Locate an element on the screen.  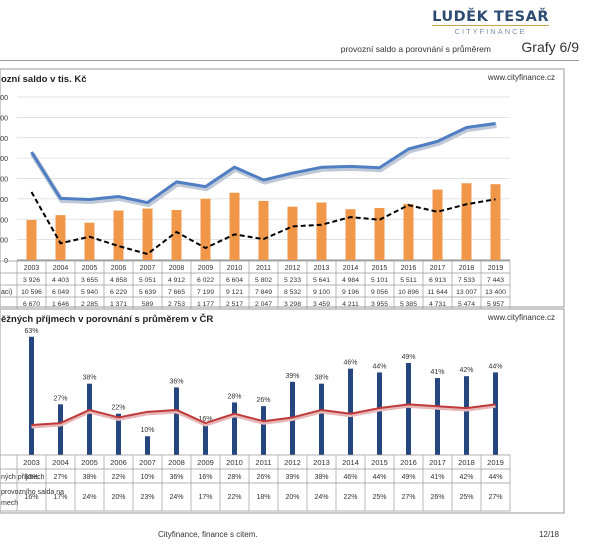
chart2-data-label: 41% is located at coordinates (437, 372).